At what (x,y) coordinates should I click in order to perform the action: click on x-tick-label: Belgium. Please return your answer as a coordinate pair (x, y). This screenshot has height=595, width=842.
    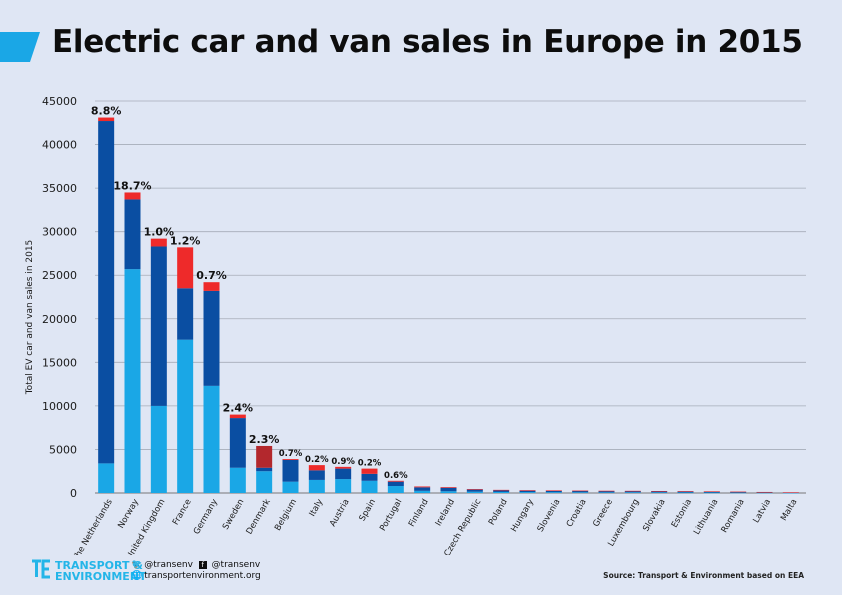
    Looking at the image, I should click on (286, 515).